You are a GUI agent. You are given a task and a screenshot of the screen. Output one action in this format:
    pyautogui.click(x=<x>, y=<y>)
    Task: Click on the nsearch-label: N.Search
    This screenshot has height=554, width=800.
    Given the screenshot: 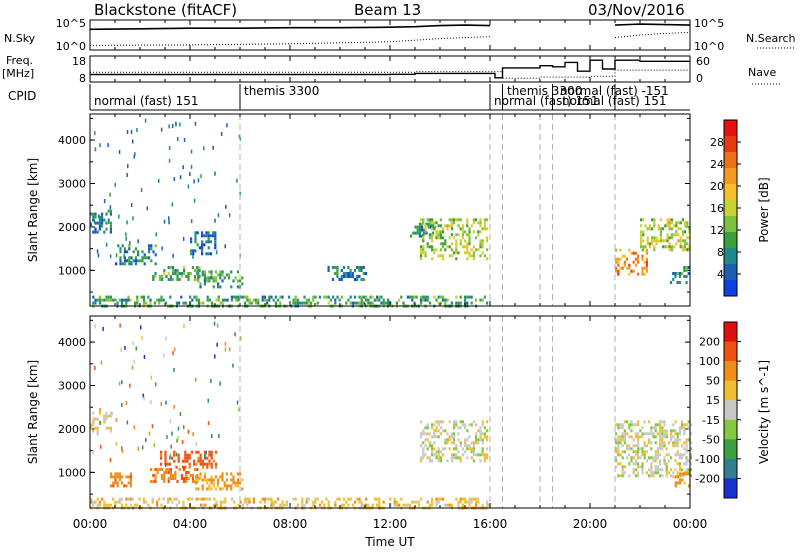 What is the action you would take?
    pyautogui.click(x=771, y=38)
    